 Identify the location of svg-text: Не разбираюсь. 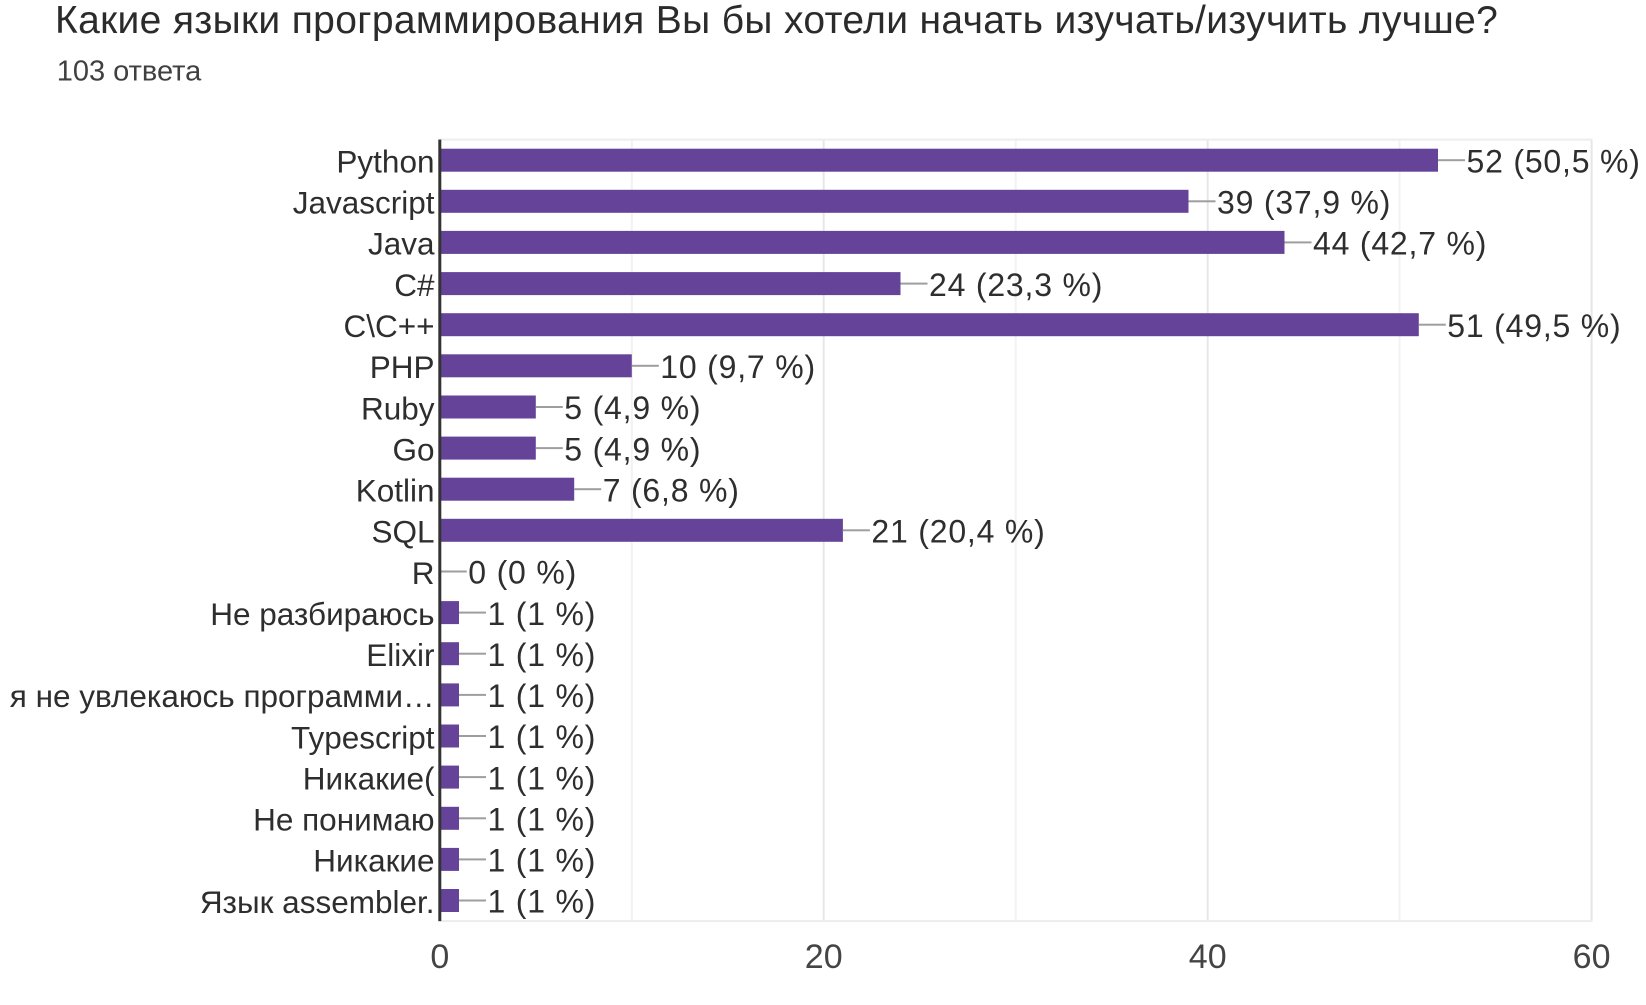
(322, 614).